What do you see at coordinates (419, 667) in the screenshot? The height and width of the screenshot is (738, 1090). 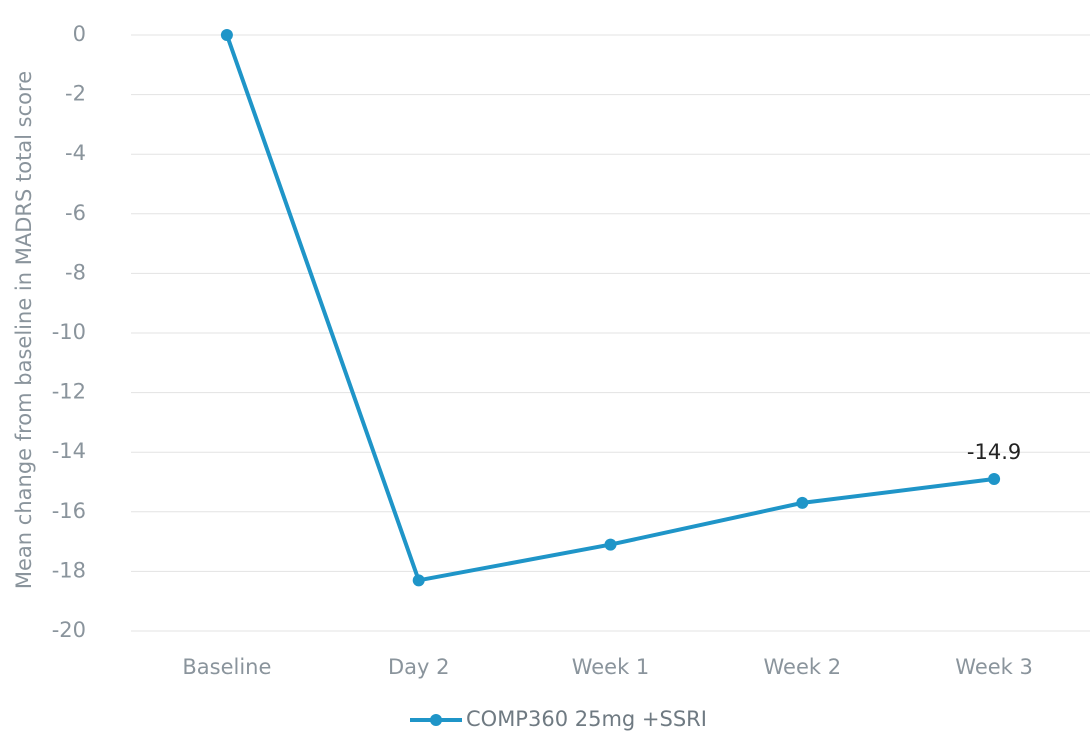 I see `x-tick-label: Day 2` at bounding box center [419, 667].